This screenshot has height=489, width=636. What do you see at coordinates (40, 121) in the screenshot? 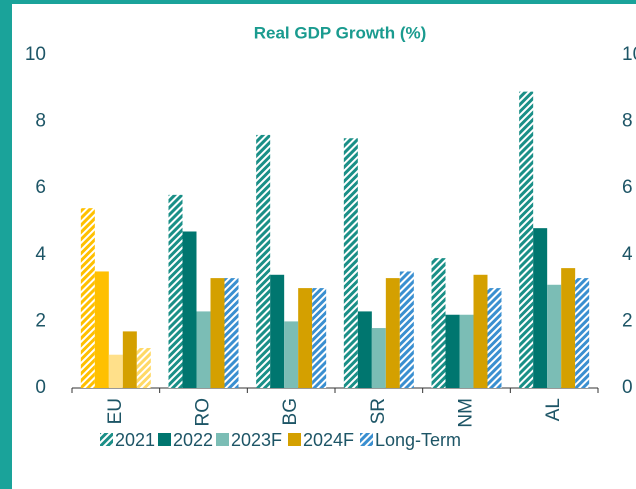
I see `y-tick-label: 8` at bounding box center [40, 121].